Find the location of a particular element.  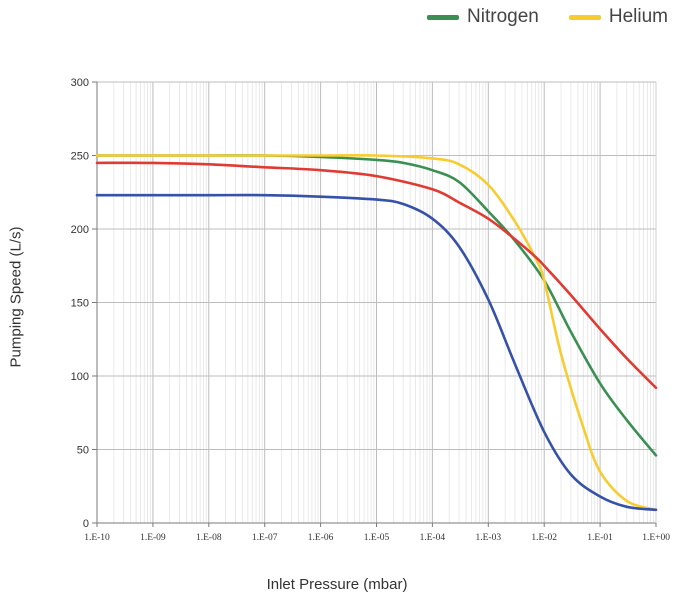

y-tick-label: 100 is located at coordinates (80, 377).